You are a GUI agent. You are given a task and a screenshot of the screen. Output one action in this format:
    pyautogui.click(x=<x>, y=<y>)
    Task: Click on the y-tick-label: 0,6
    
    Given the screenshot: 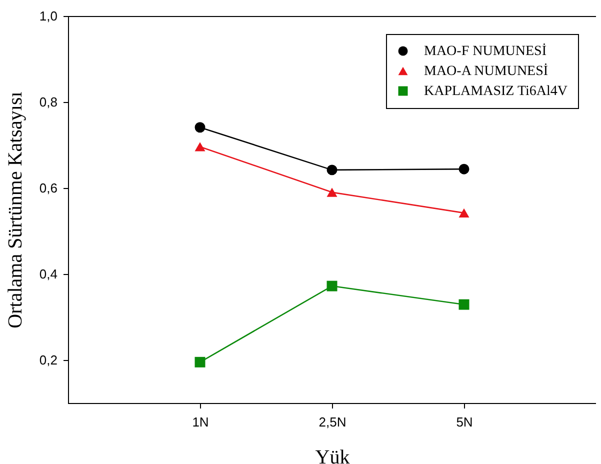 What is the action you would take?
    pyautogui.click(x=48, y=188)
    